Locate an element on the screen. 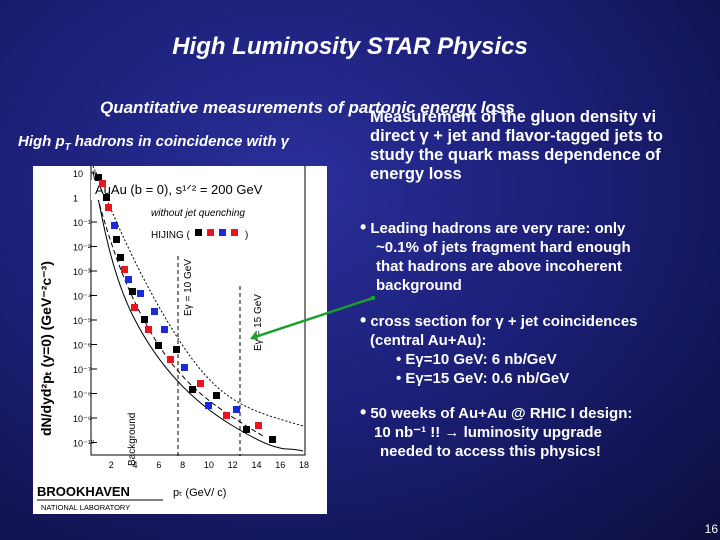  x-tick-label: 10 is located at coordinates (209, 465).